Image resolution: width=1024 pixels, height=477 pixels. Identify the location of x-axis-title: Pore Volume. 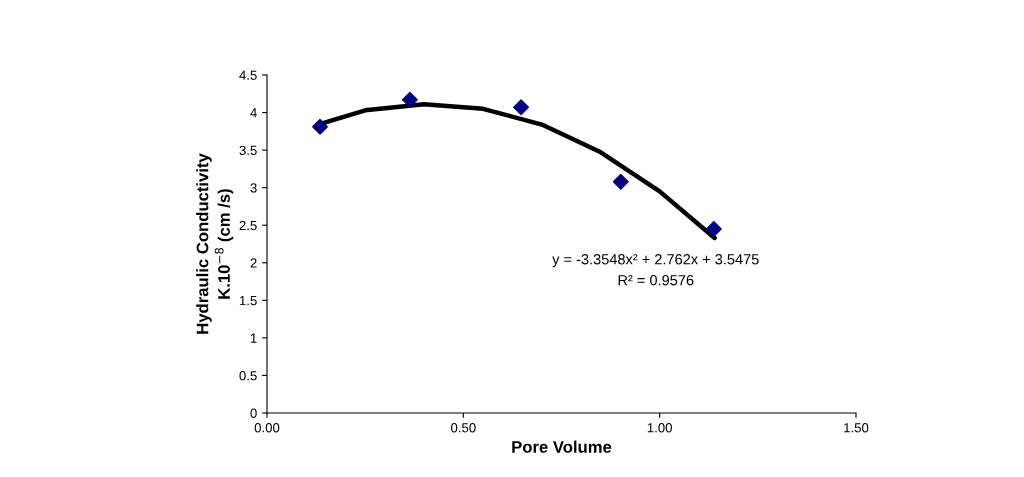
(562, 446).